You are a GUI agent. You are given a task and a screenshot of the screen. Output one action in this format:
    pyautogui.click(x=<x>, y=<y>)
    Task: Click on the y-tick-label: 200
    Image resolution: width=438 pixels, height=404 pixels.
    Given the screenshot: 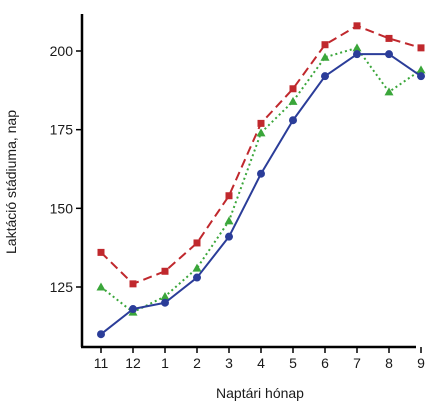 What is the action you would take?
    pyautogui.click(x=62, y=51)
    